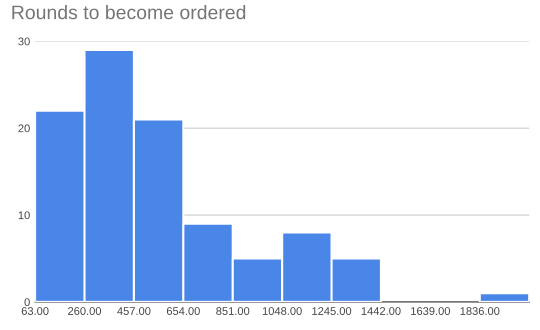 The width and height of the screenshot is (540, 330). What do you see at coordinates (183, 311) in the screenshot?
I see `x-tick-label: 654.00` at bounding box center [183, 311].